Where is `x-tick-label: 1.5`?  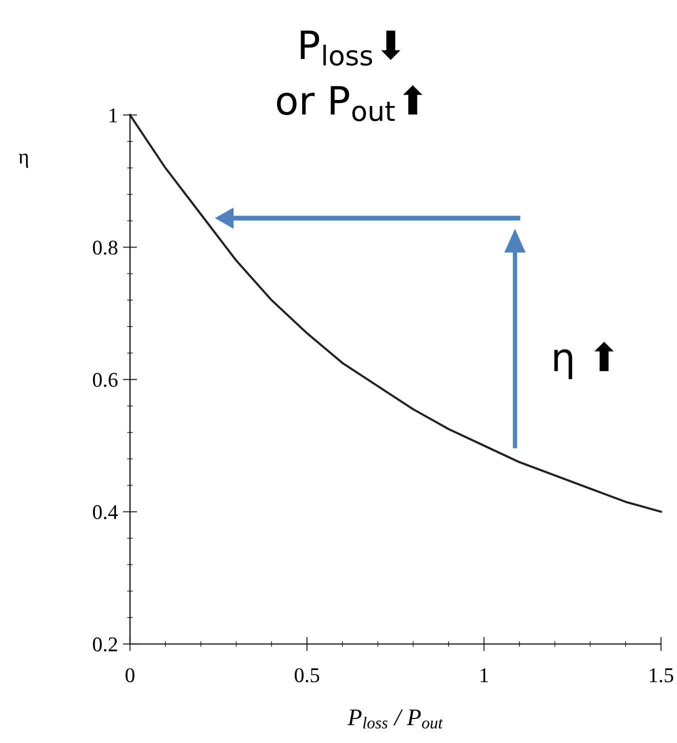 x-tick-label: 1.5 is located at coordinates (662, 675).